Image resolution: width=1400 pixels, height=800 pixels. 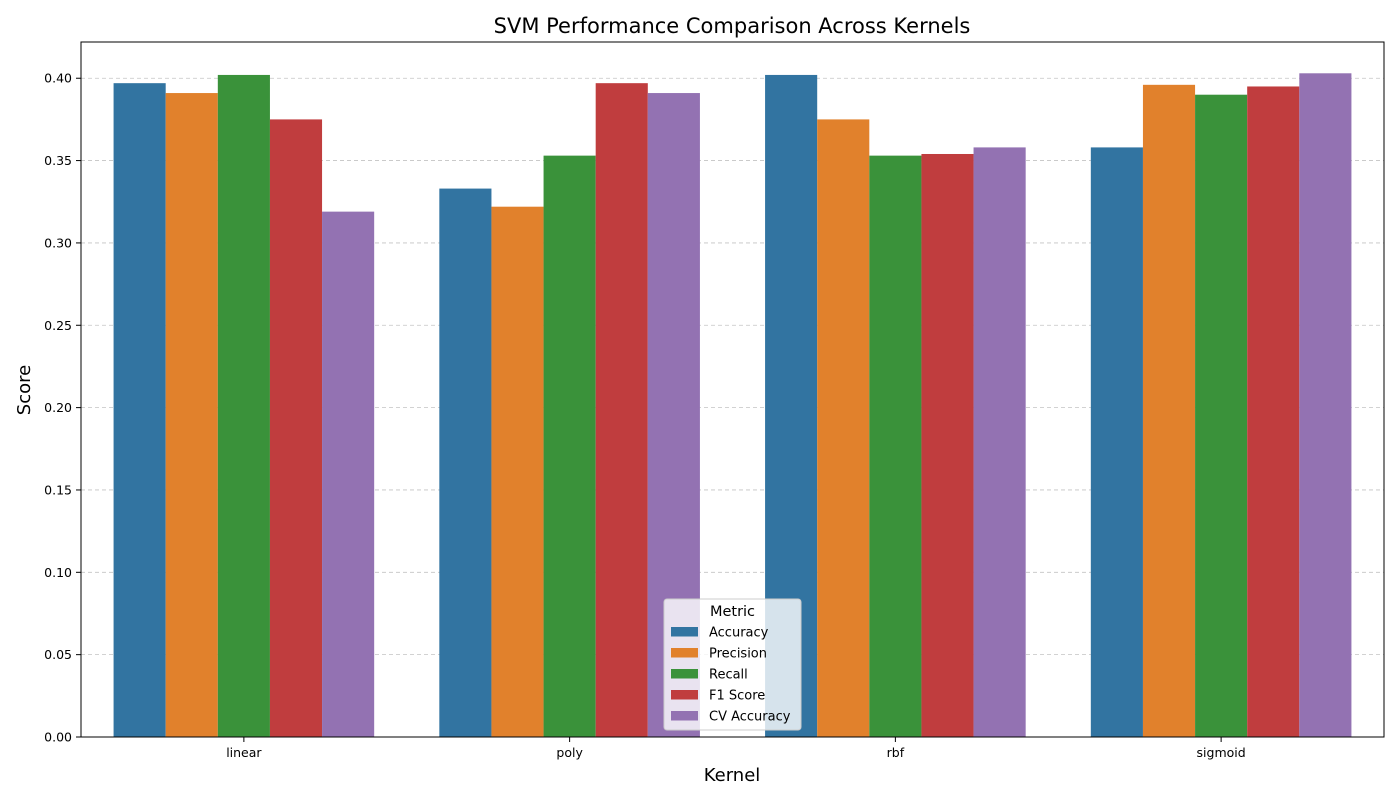 I want to click on y-tick-label: 0.20, so click(x=58, y=407).